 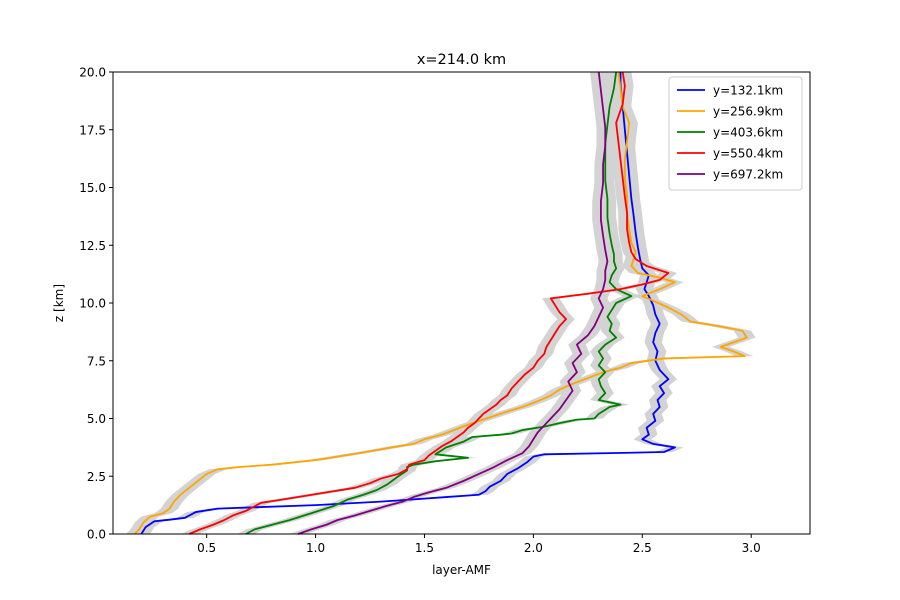 What do you see at coordinates (92, 130) in the screenshot?
I see `y-tick-label: 17.5` at bounding box center [92, 130].